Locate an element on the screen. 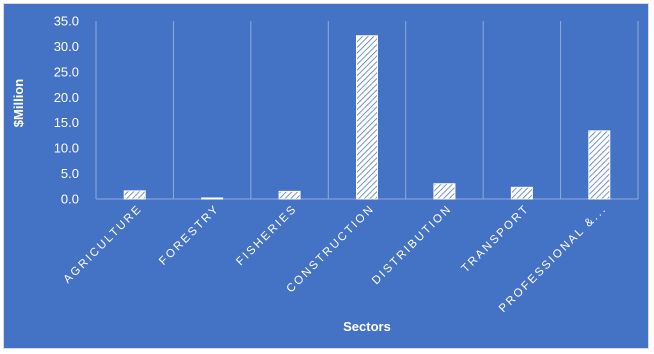 This screenshot has height=354, width=654. x-tick-label: CONSTRUCTION is located at coordinates (330, 249).